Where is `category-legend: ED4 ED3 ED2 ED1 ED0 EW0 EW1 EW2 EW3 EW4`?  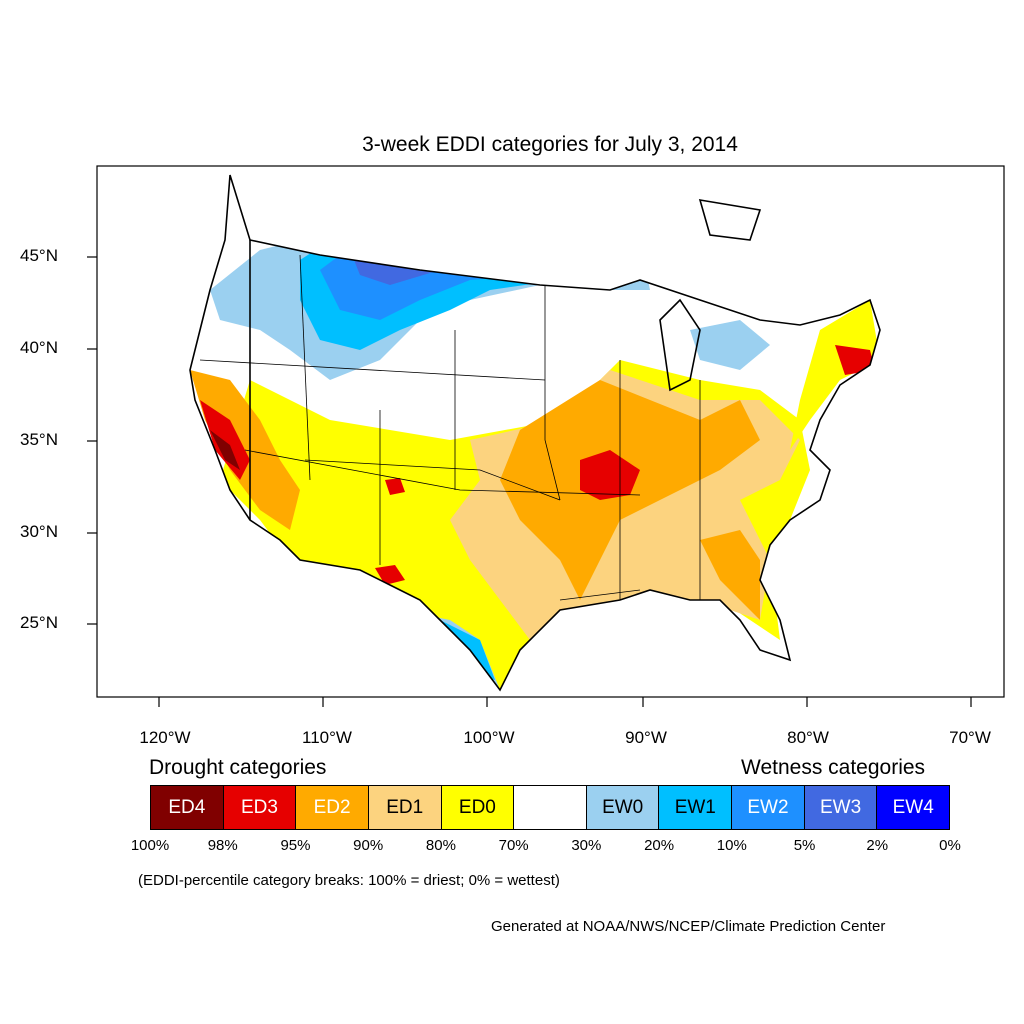
category-legend: ED4 ED3 ED2 ED1 ED0 EW0 EW1 EW2 EW3 EW4 is located at coordinates (550, 807).